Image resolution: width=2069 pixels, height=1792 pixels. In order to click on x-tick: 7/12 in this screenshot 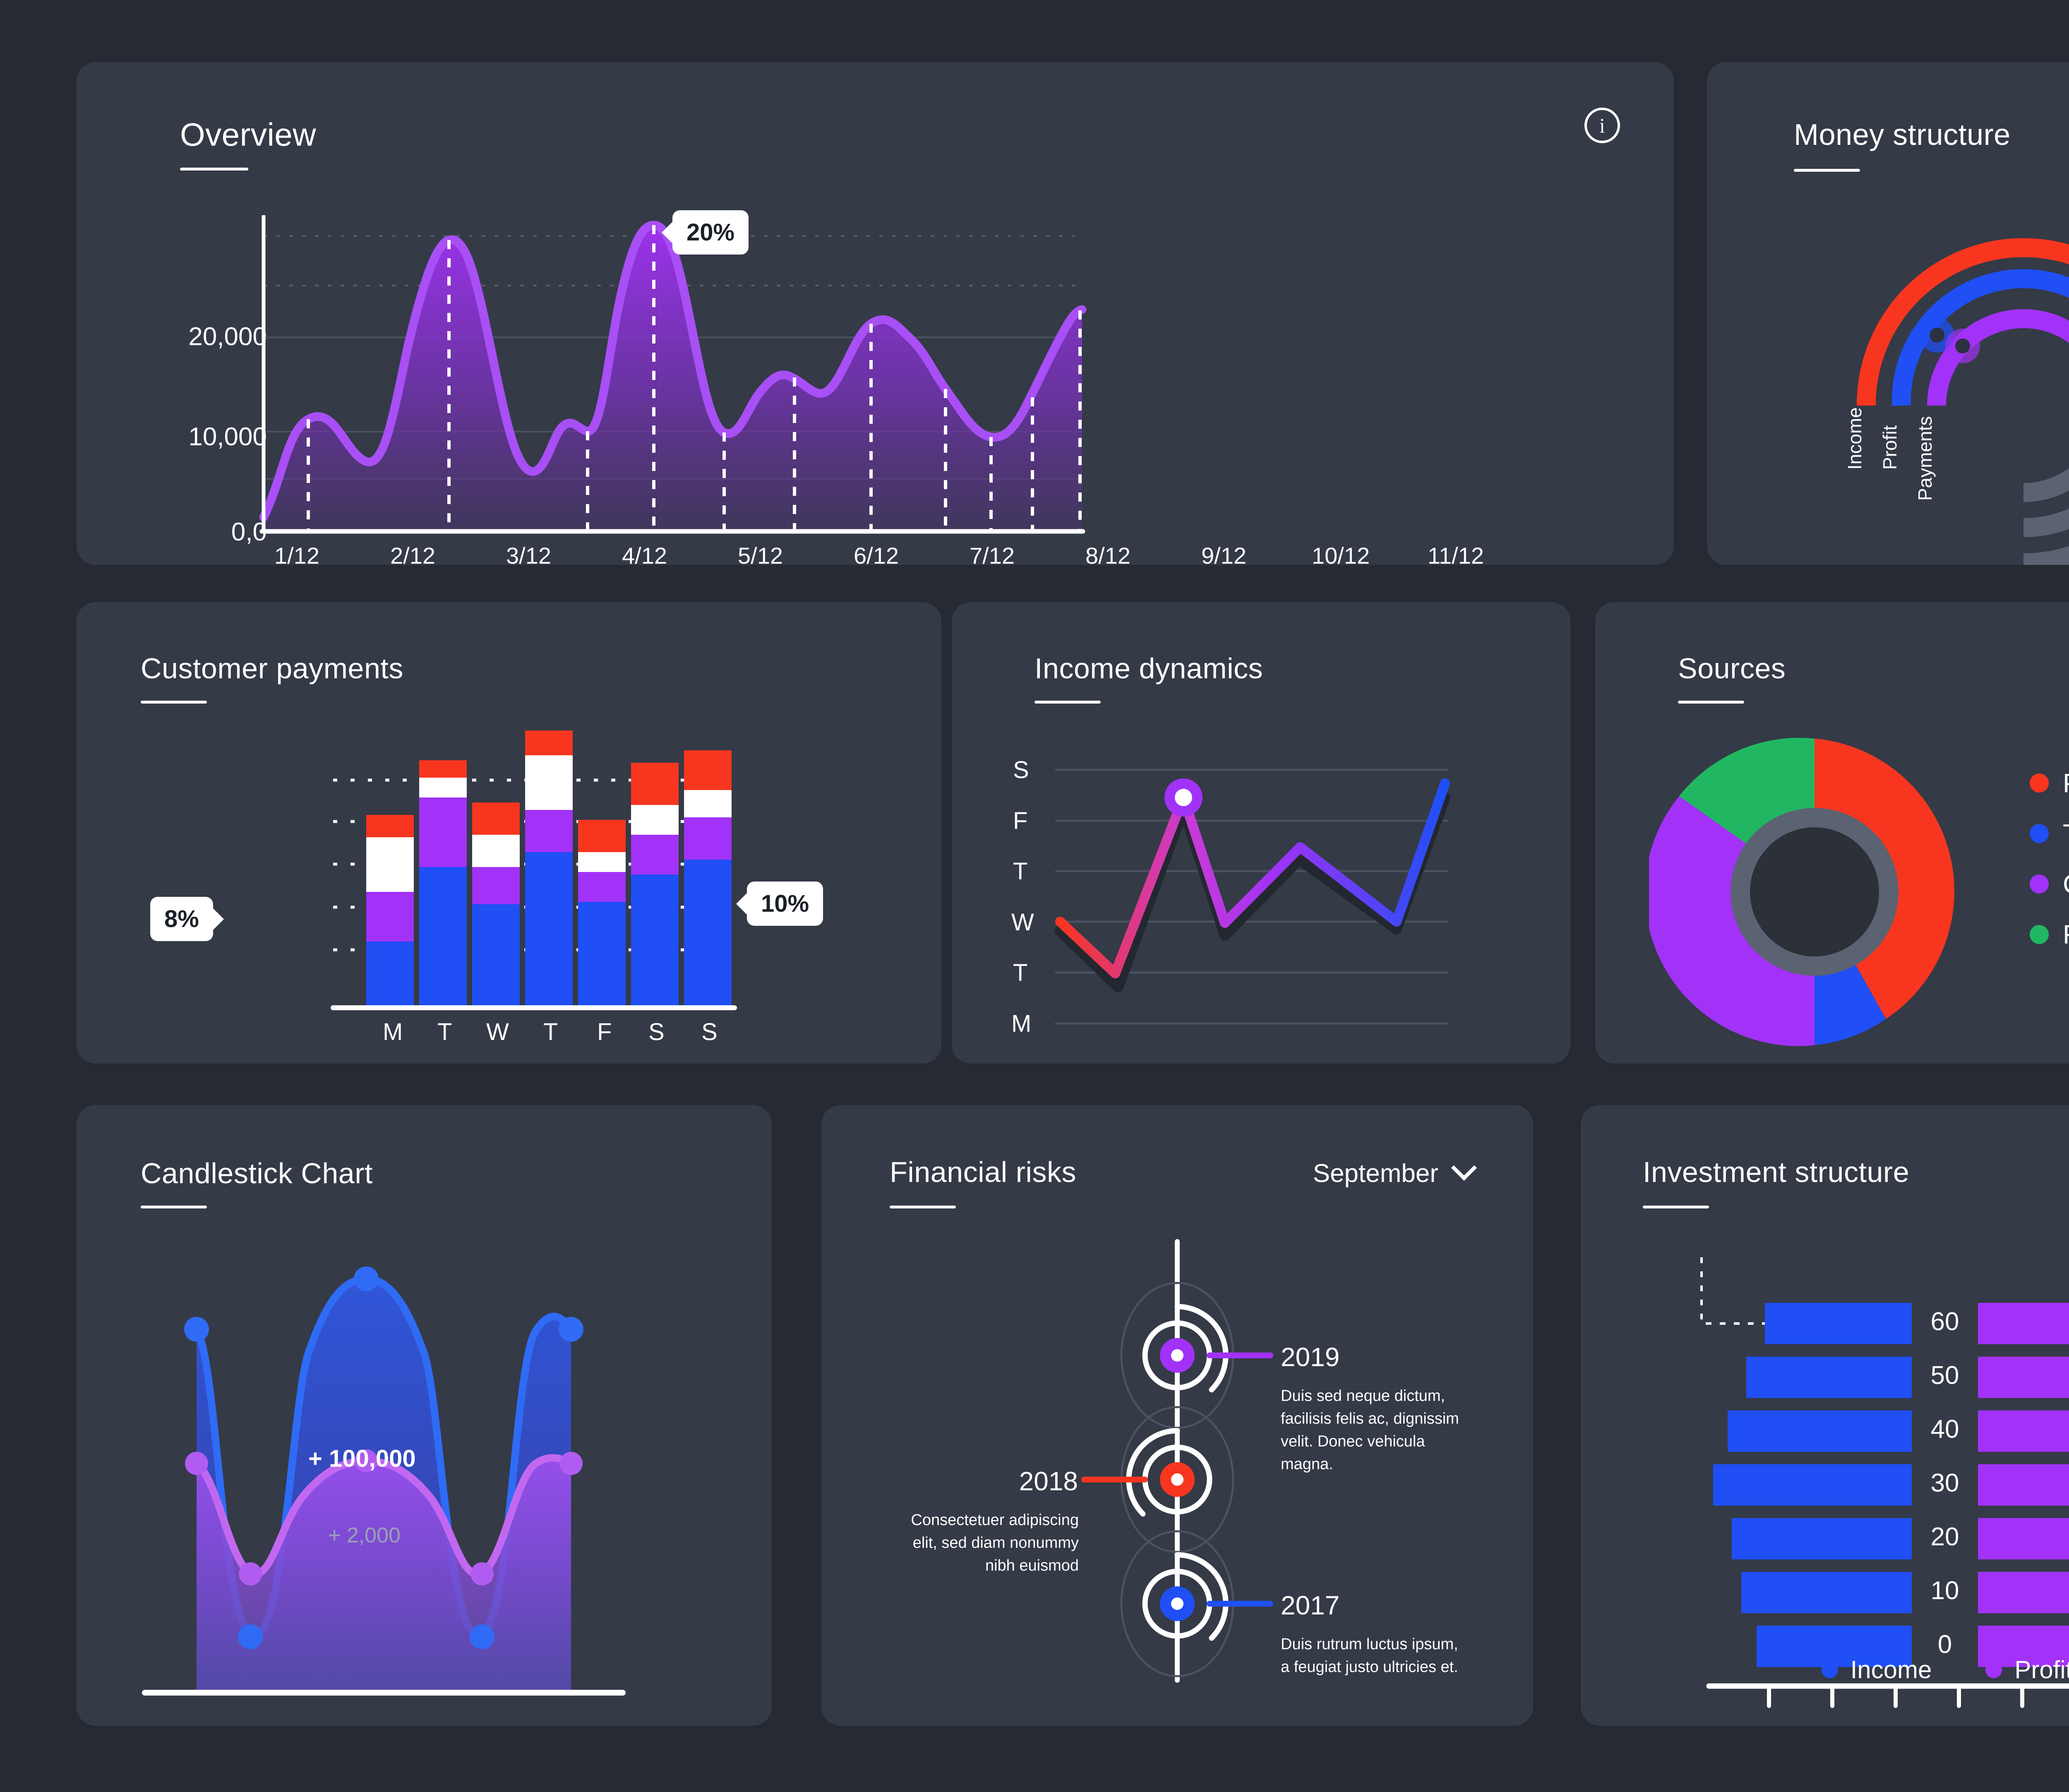, I will do `click(992, 554)`.